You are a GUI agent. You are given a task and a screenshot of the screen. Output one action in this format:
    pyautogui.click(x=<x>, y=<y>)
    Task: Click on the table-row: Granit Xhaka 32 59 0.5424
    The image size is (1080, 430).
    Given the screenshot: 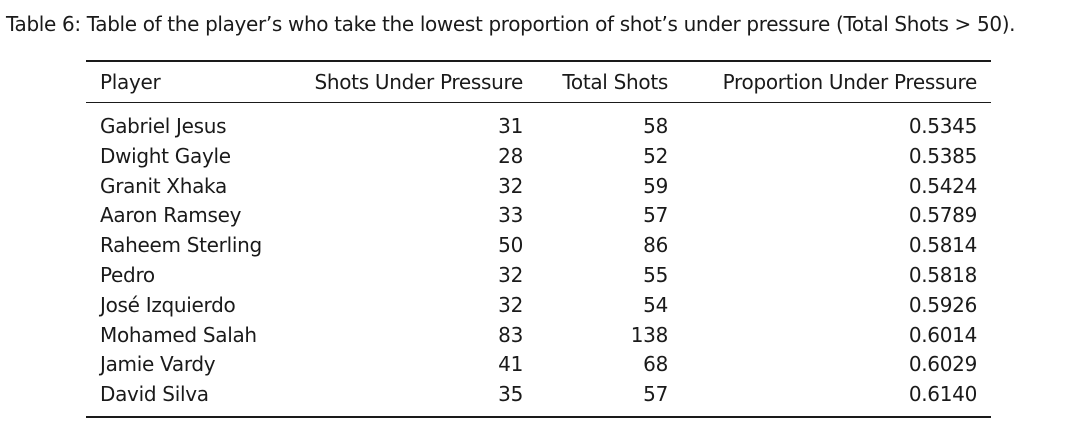 What is the action you would take?
    pyautogui.click(x=538, y=187)
    